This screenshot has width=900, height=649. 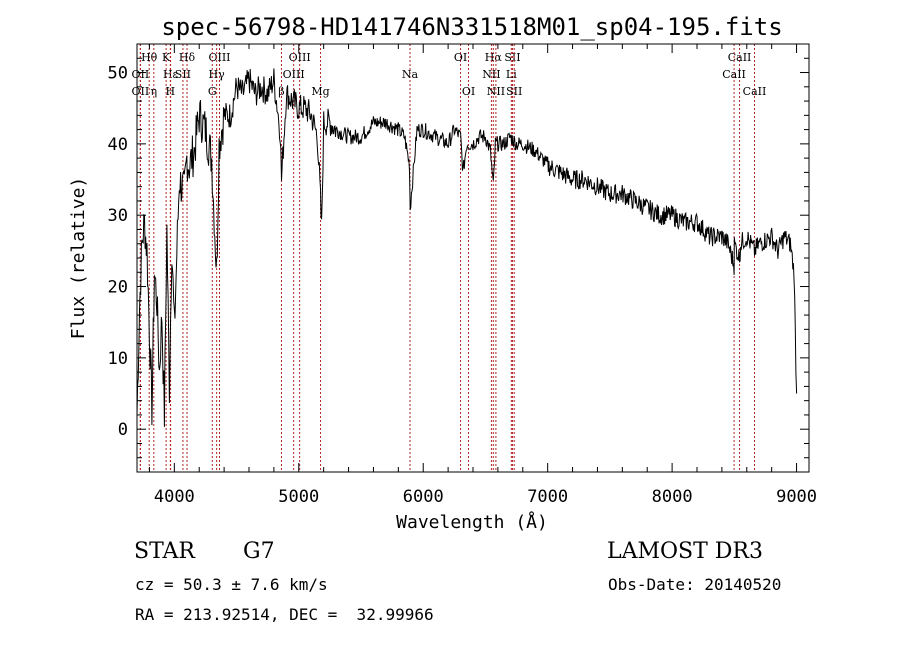 What do you see at coordinates (141, 74) in the screenshot?
I see `line-label-1: OII` at bounding box center [141, 74].